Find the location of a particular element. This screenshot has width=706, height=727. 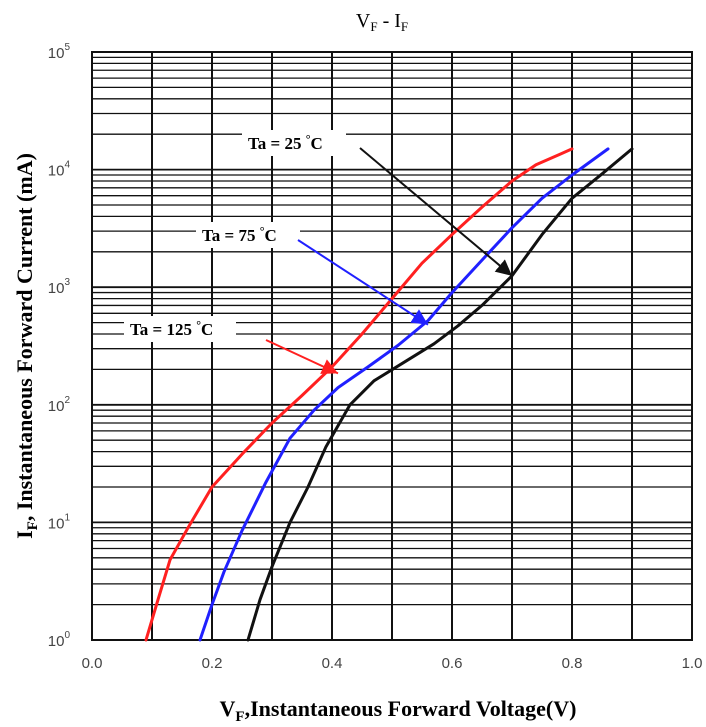

x-tick-label: 0.8 is located at coordinates (572, 663).